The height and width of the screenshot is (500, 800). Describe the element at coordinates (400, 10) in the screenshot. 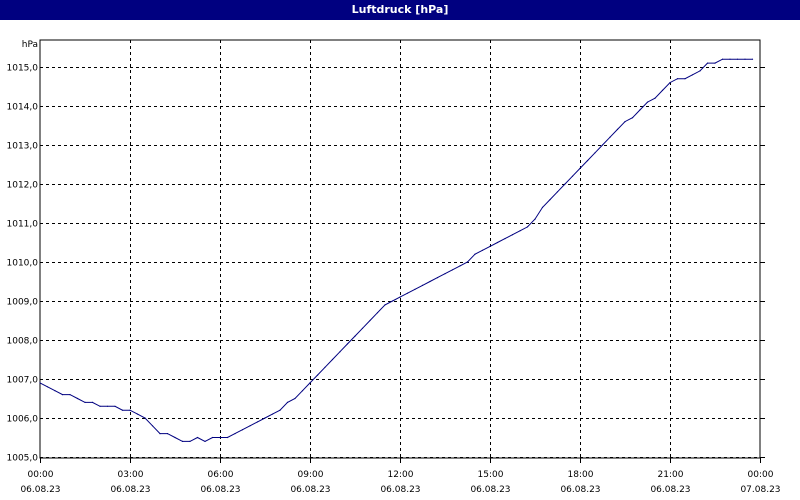

I see `chart-title: Luftdruck [hPa]` at that location.